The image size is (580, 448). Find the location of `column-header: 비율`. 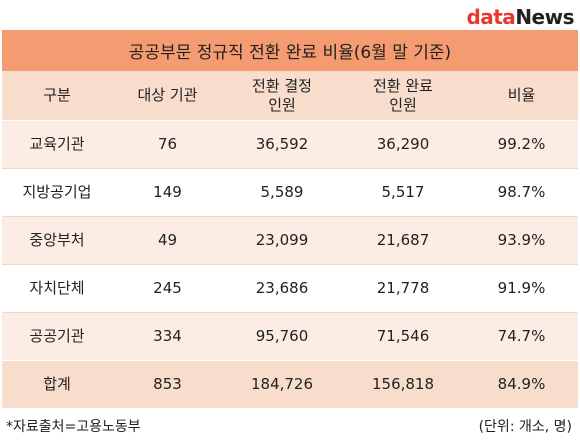

column-header: 비율 is located at coordinates (521, 96).